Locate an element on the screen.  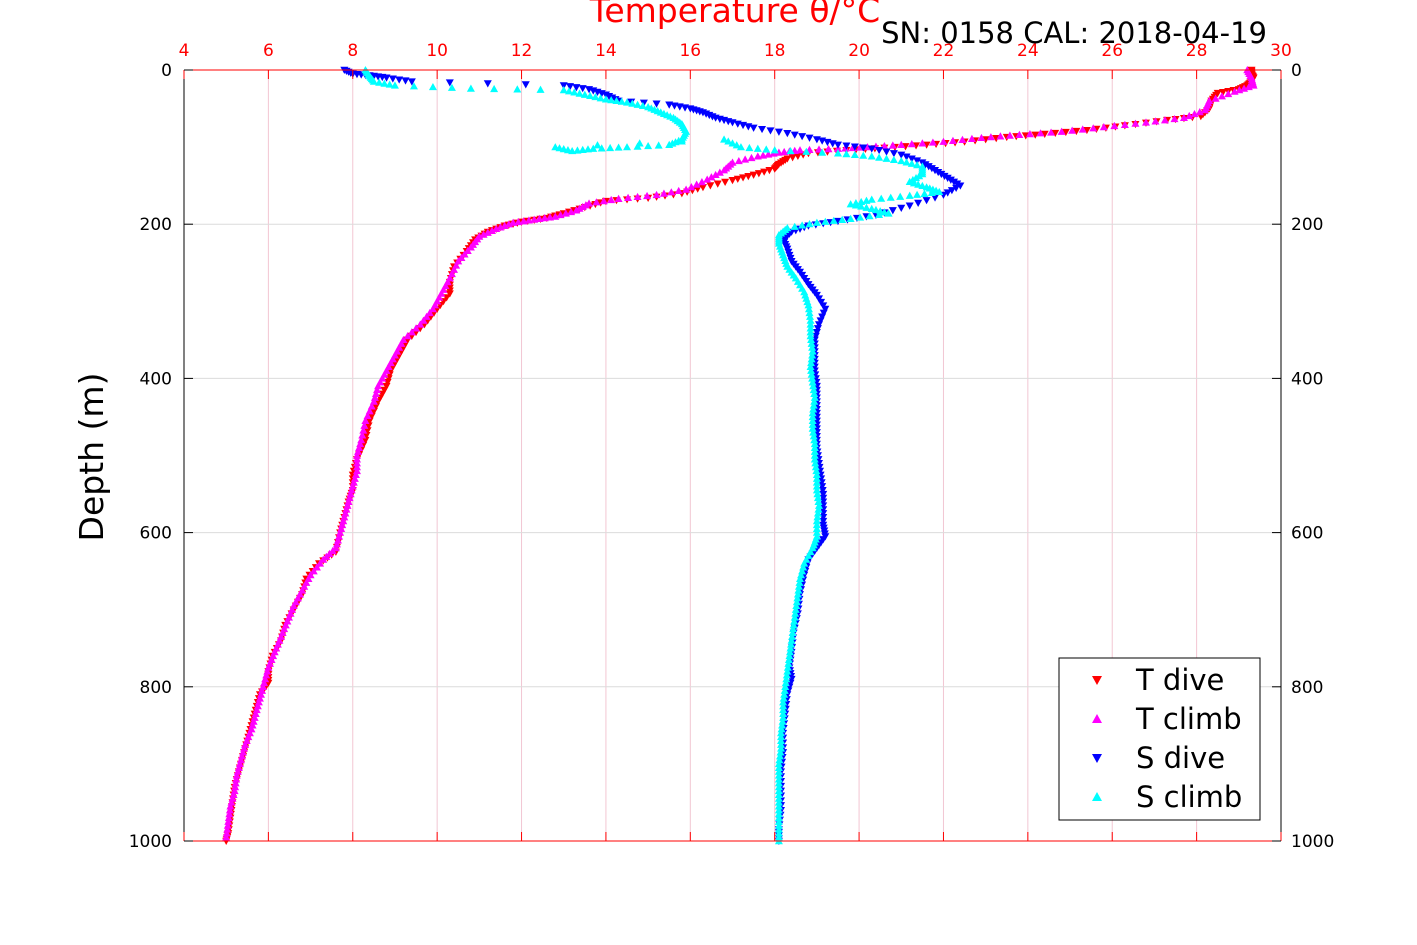
x-tick-label: 4 is located at coordinates (184, 51).